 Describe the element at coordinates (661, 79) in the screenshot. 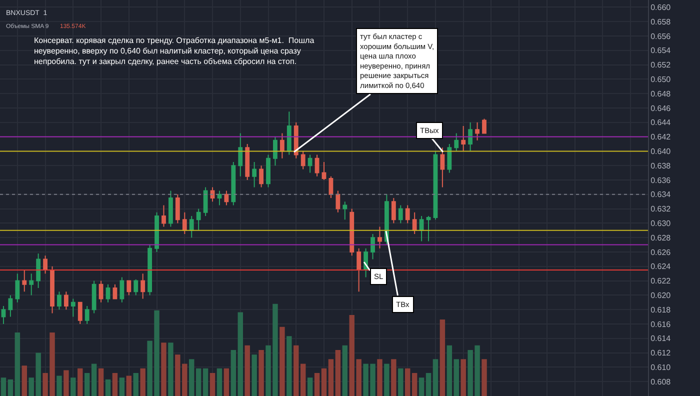

I see `y-tick-label: 0.650` at that location.